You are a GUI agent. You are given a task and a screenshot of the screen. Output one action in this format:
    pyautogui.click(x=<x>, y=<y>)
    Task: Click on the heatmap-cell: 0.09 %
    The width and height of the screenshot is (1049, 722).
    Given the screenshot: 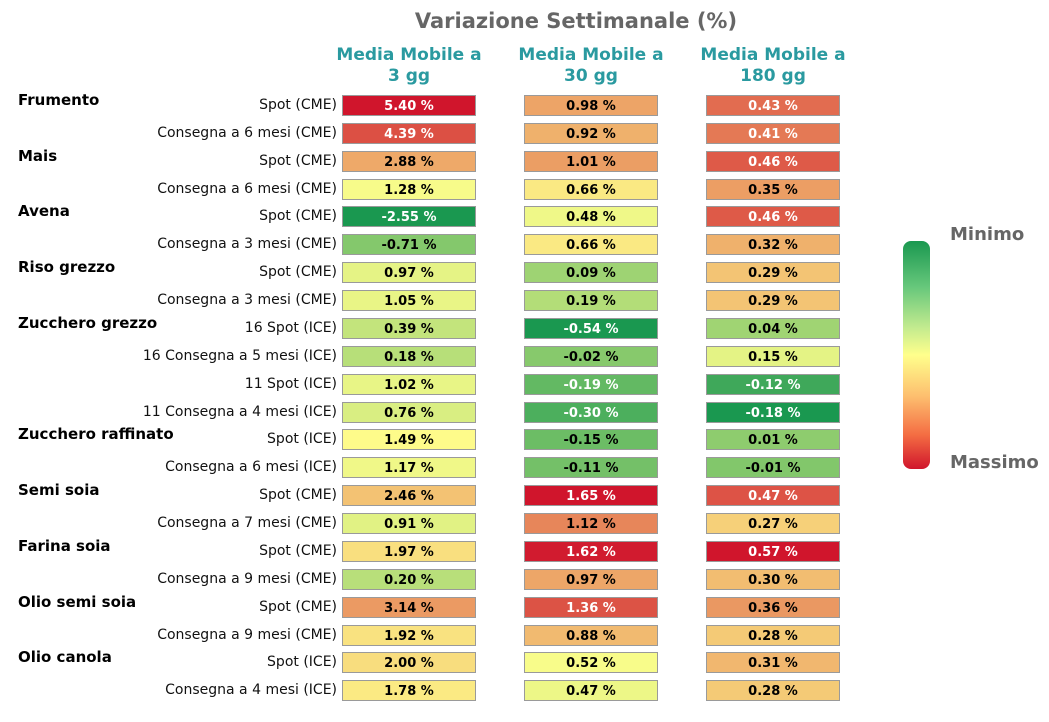 What is the action you would take?
    pyautogui.click(x=591, y=273)
    